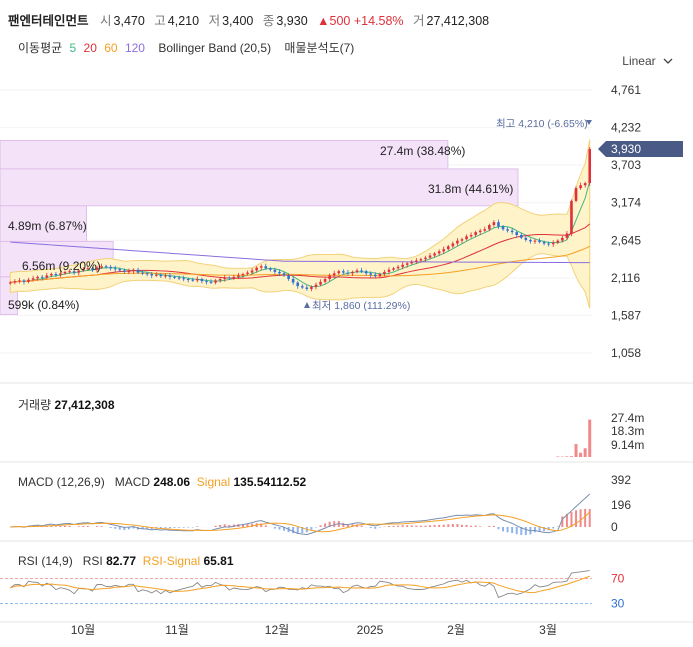 The width and height of the screenshot is (693, 647). What do you see at coordinates (419, 21) in the screenshot?
I see `volume-label: 거` at bounding box center [419, 21].